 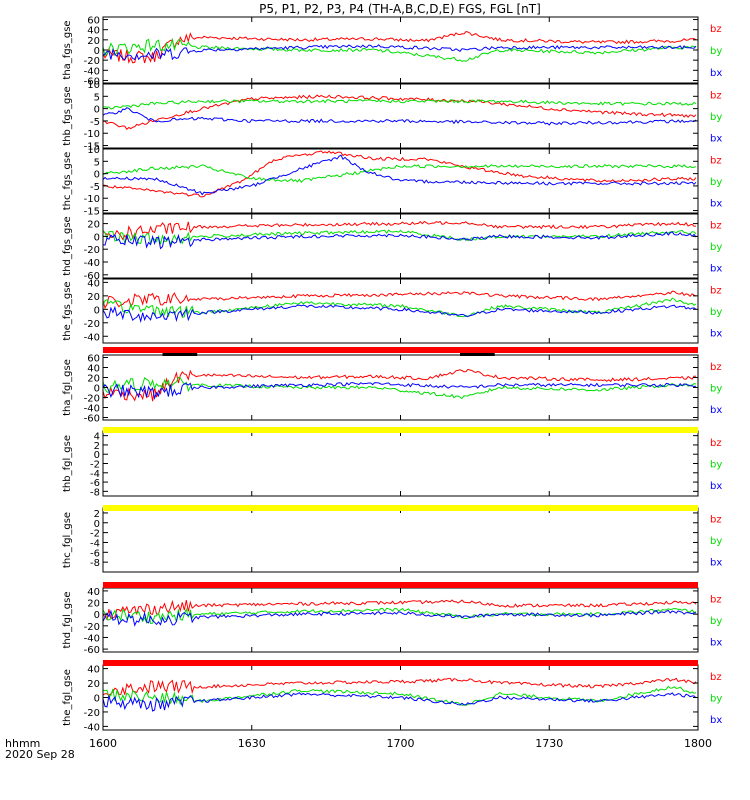 I want to click on series-bz-thd_fgl_gse, so click(x=400, y=610).